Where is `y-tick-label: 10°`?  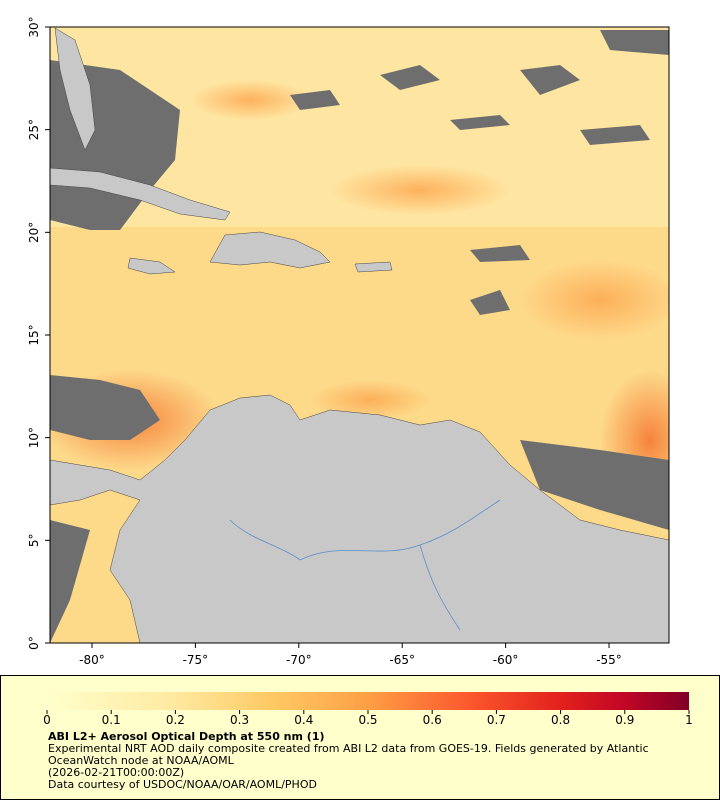 y-tick-label: 10° is located at coordinates (34, 437).